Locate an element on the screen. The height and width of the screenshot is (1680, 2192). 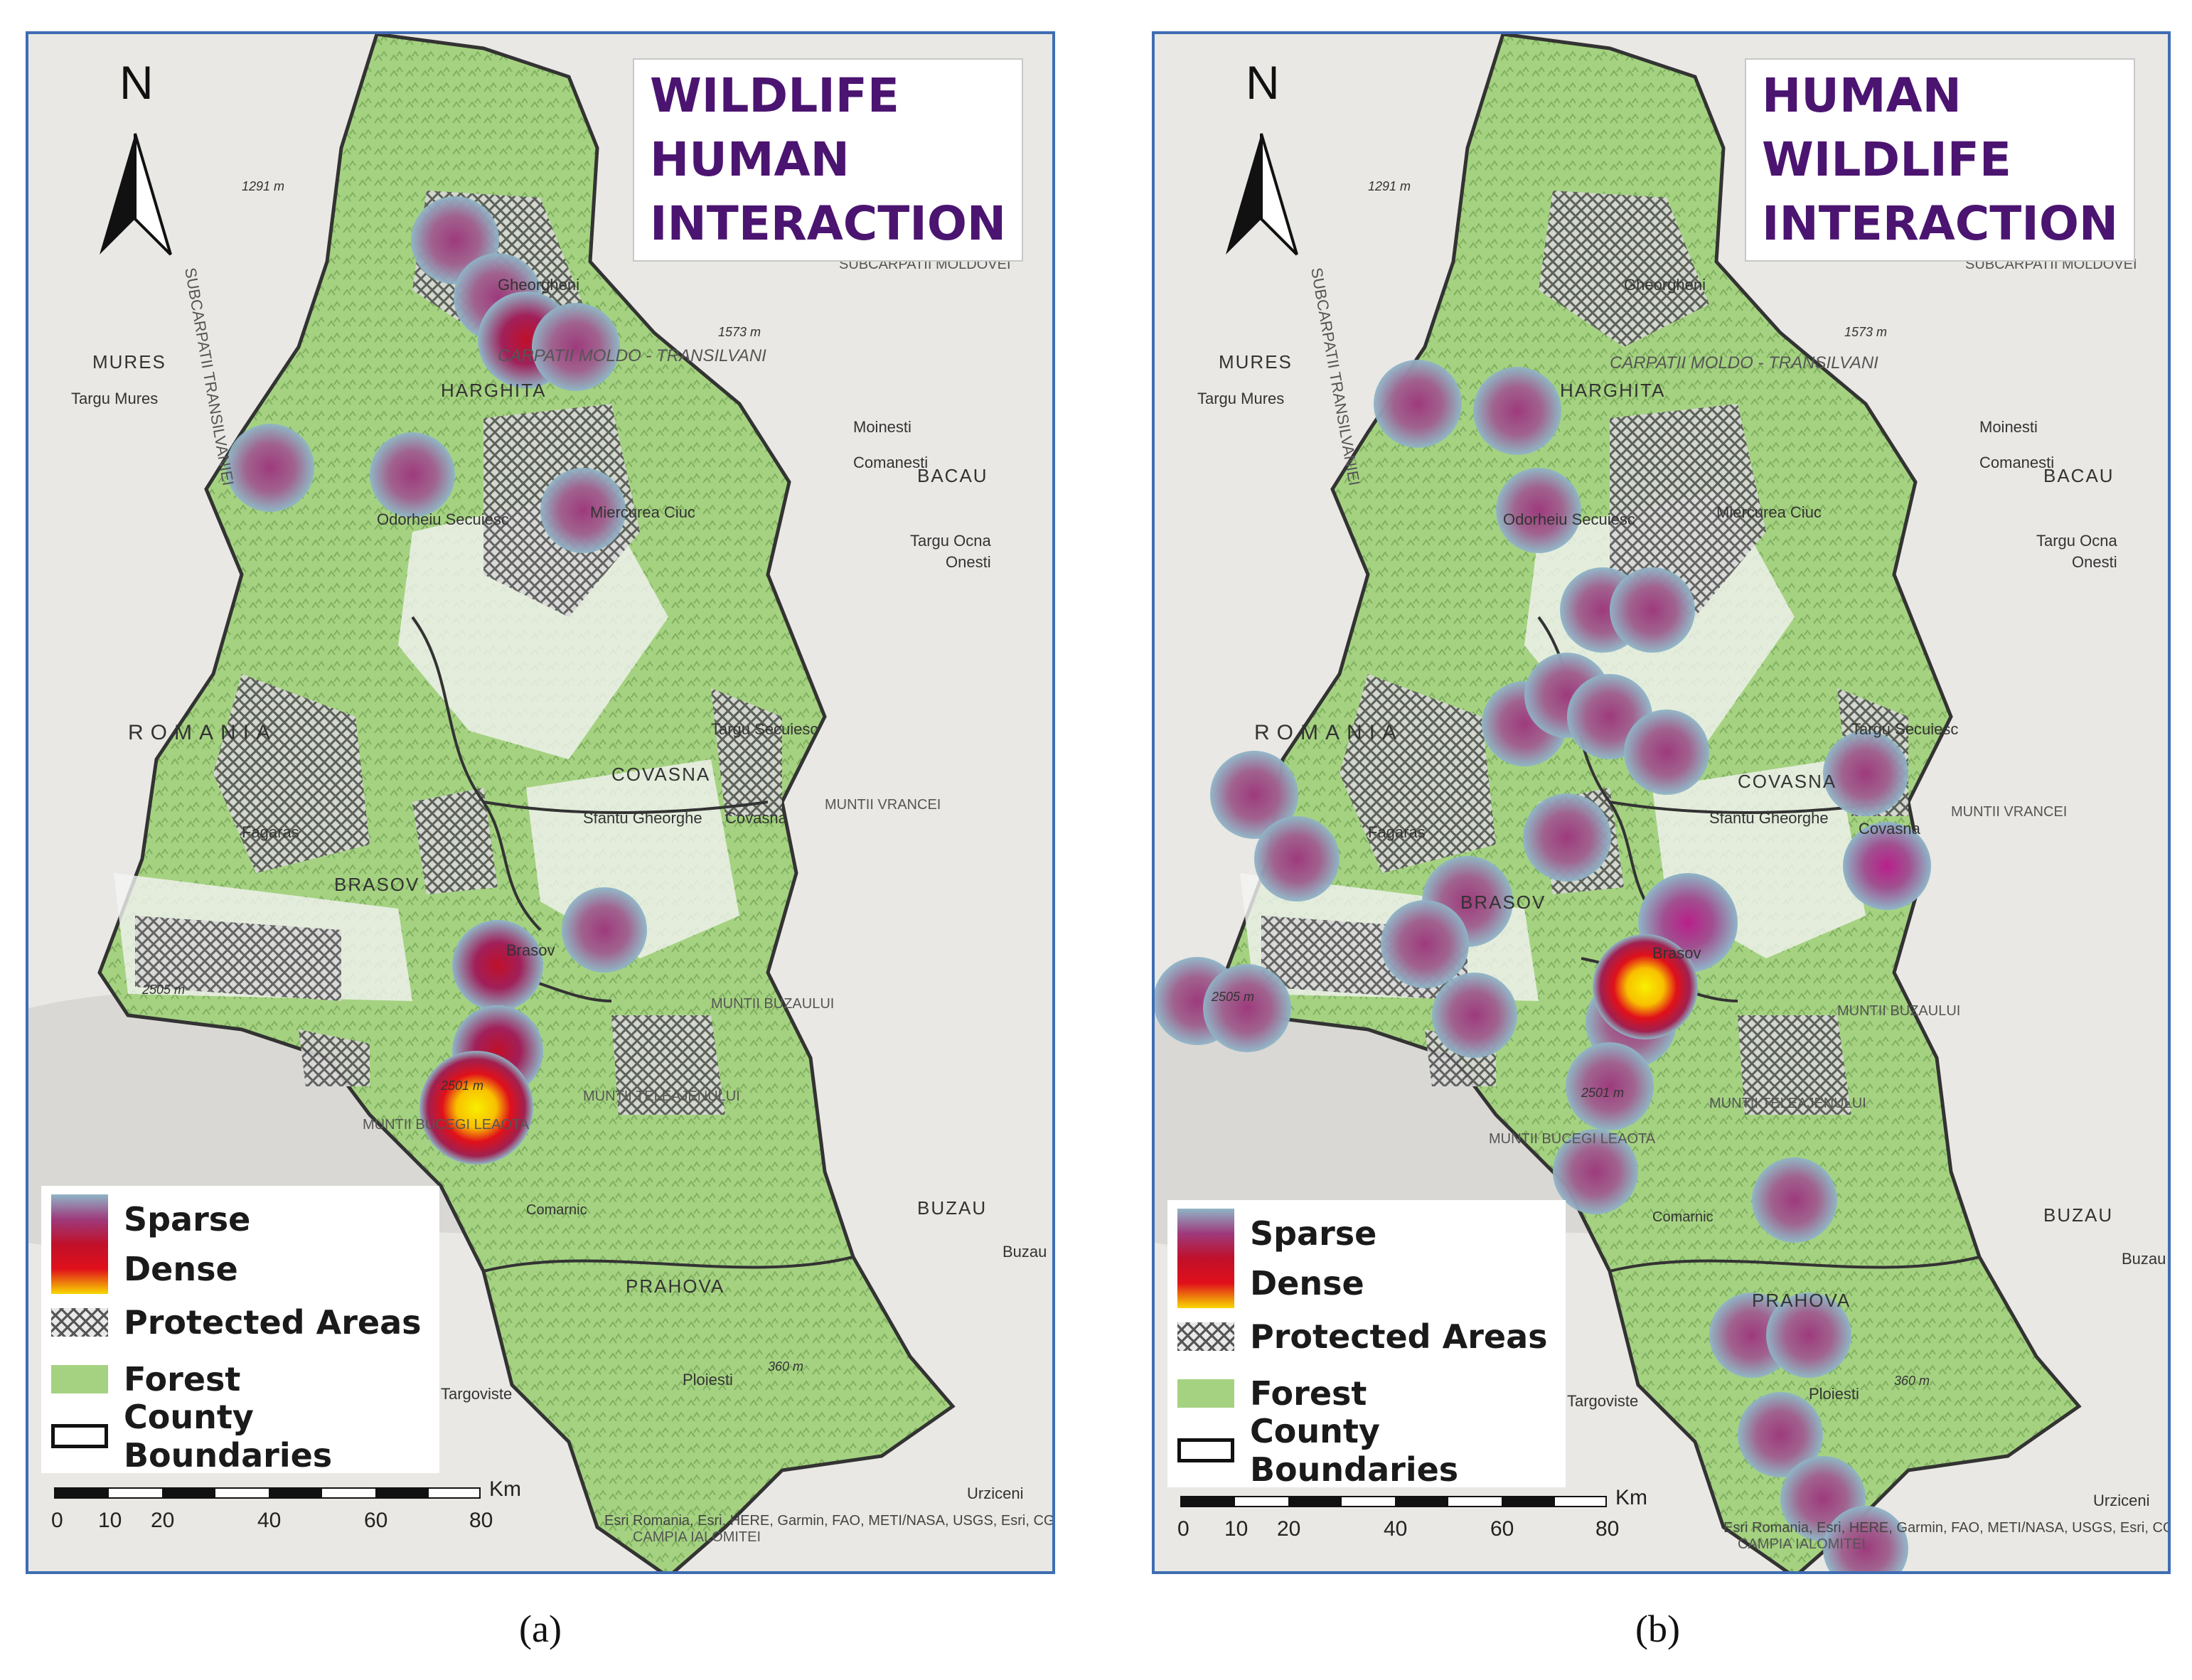
place-label: COVASNA is located at coordinates (660, 774).